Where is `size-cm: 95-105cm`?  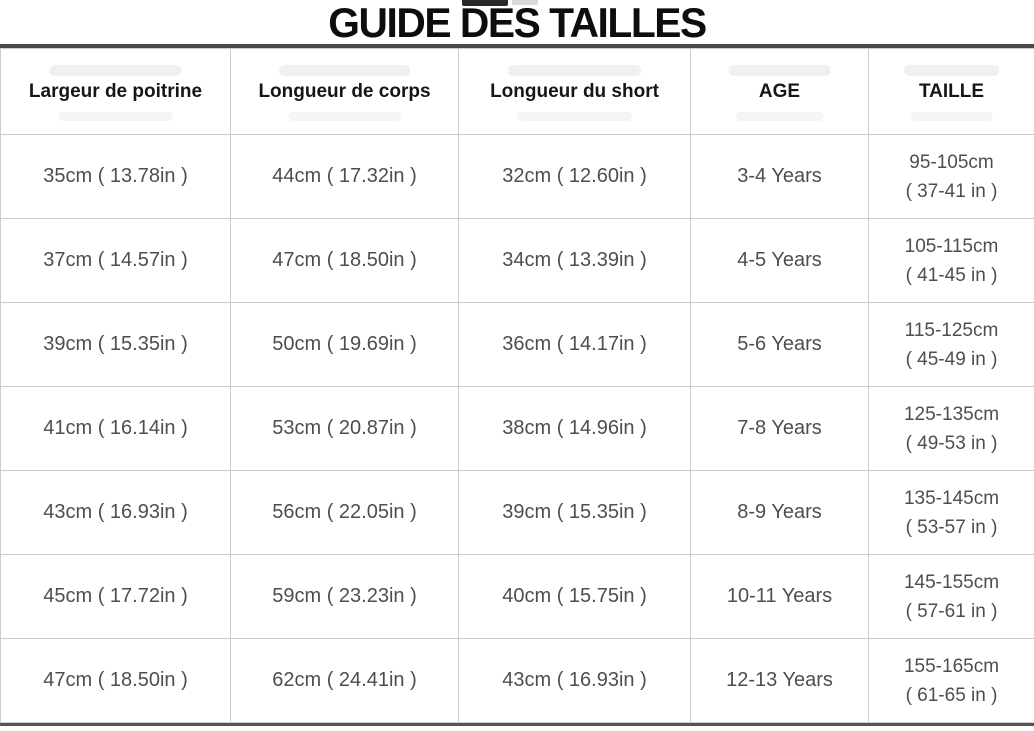 size-cm: 95-105cm is located at coordinates (951, 162).